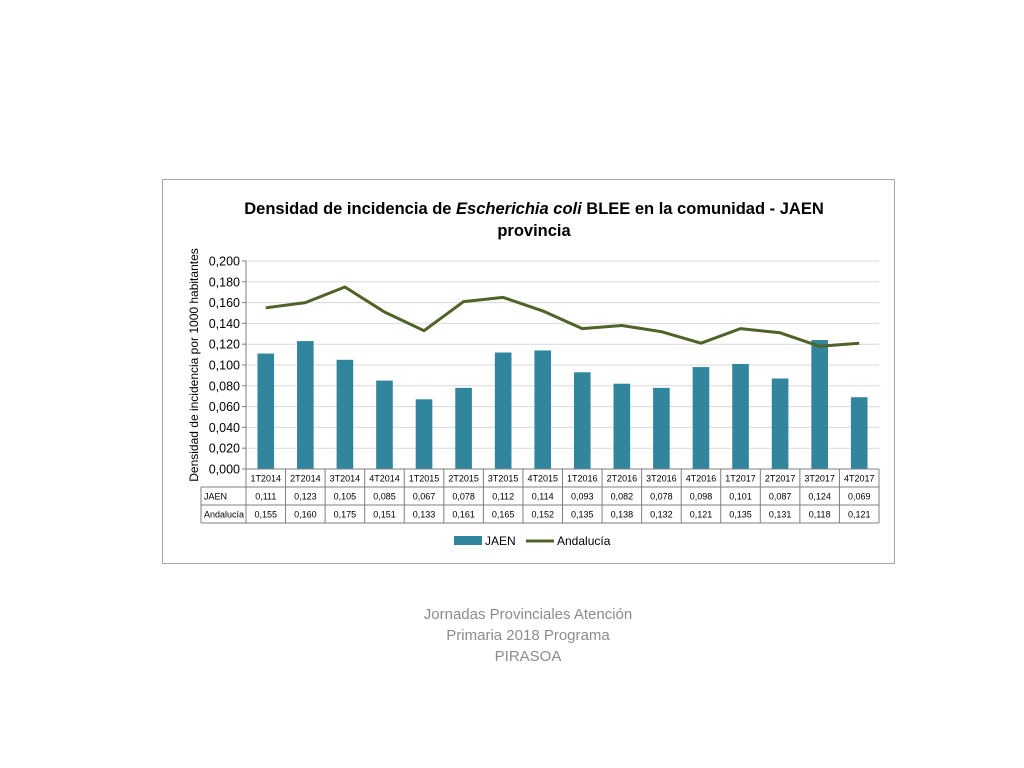  I want to click on category-label: 1T2014, so click(266, 479).